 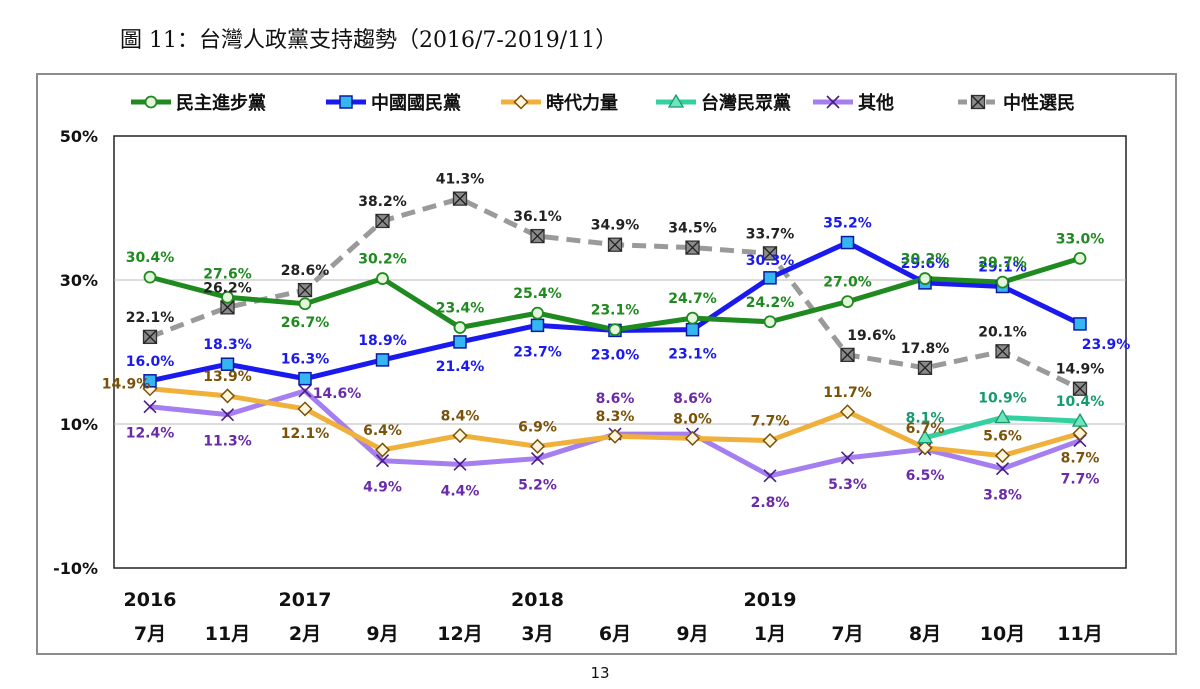 I want to click on x-tick-label: 1月, so click(x=770, y=634).